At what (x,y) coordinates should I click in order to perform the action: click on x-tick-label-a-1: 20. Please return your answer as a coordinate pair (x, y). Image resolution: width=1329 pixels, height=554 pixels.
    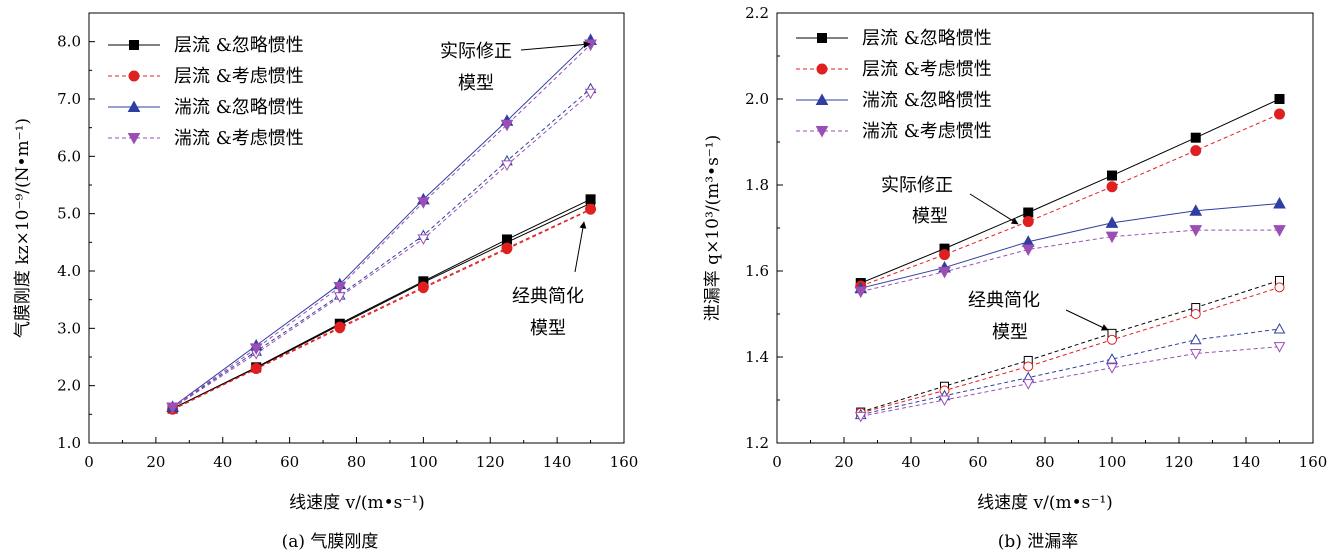
    Looking at the image, I should click on (155, 462).